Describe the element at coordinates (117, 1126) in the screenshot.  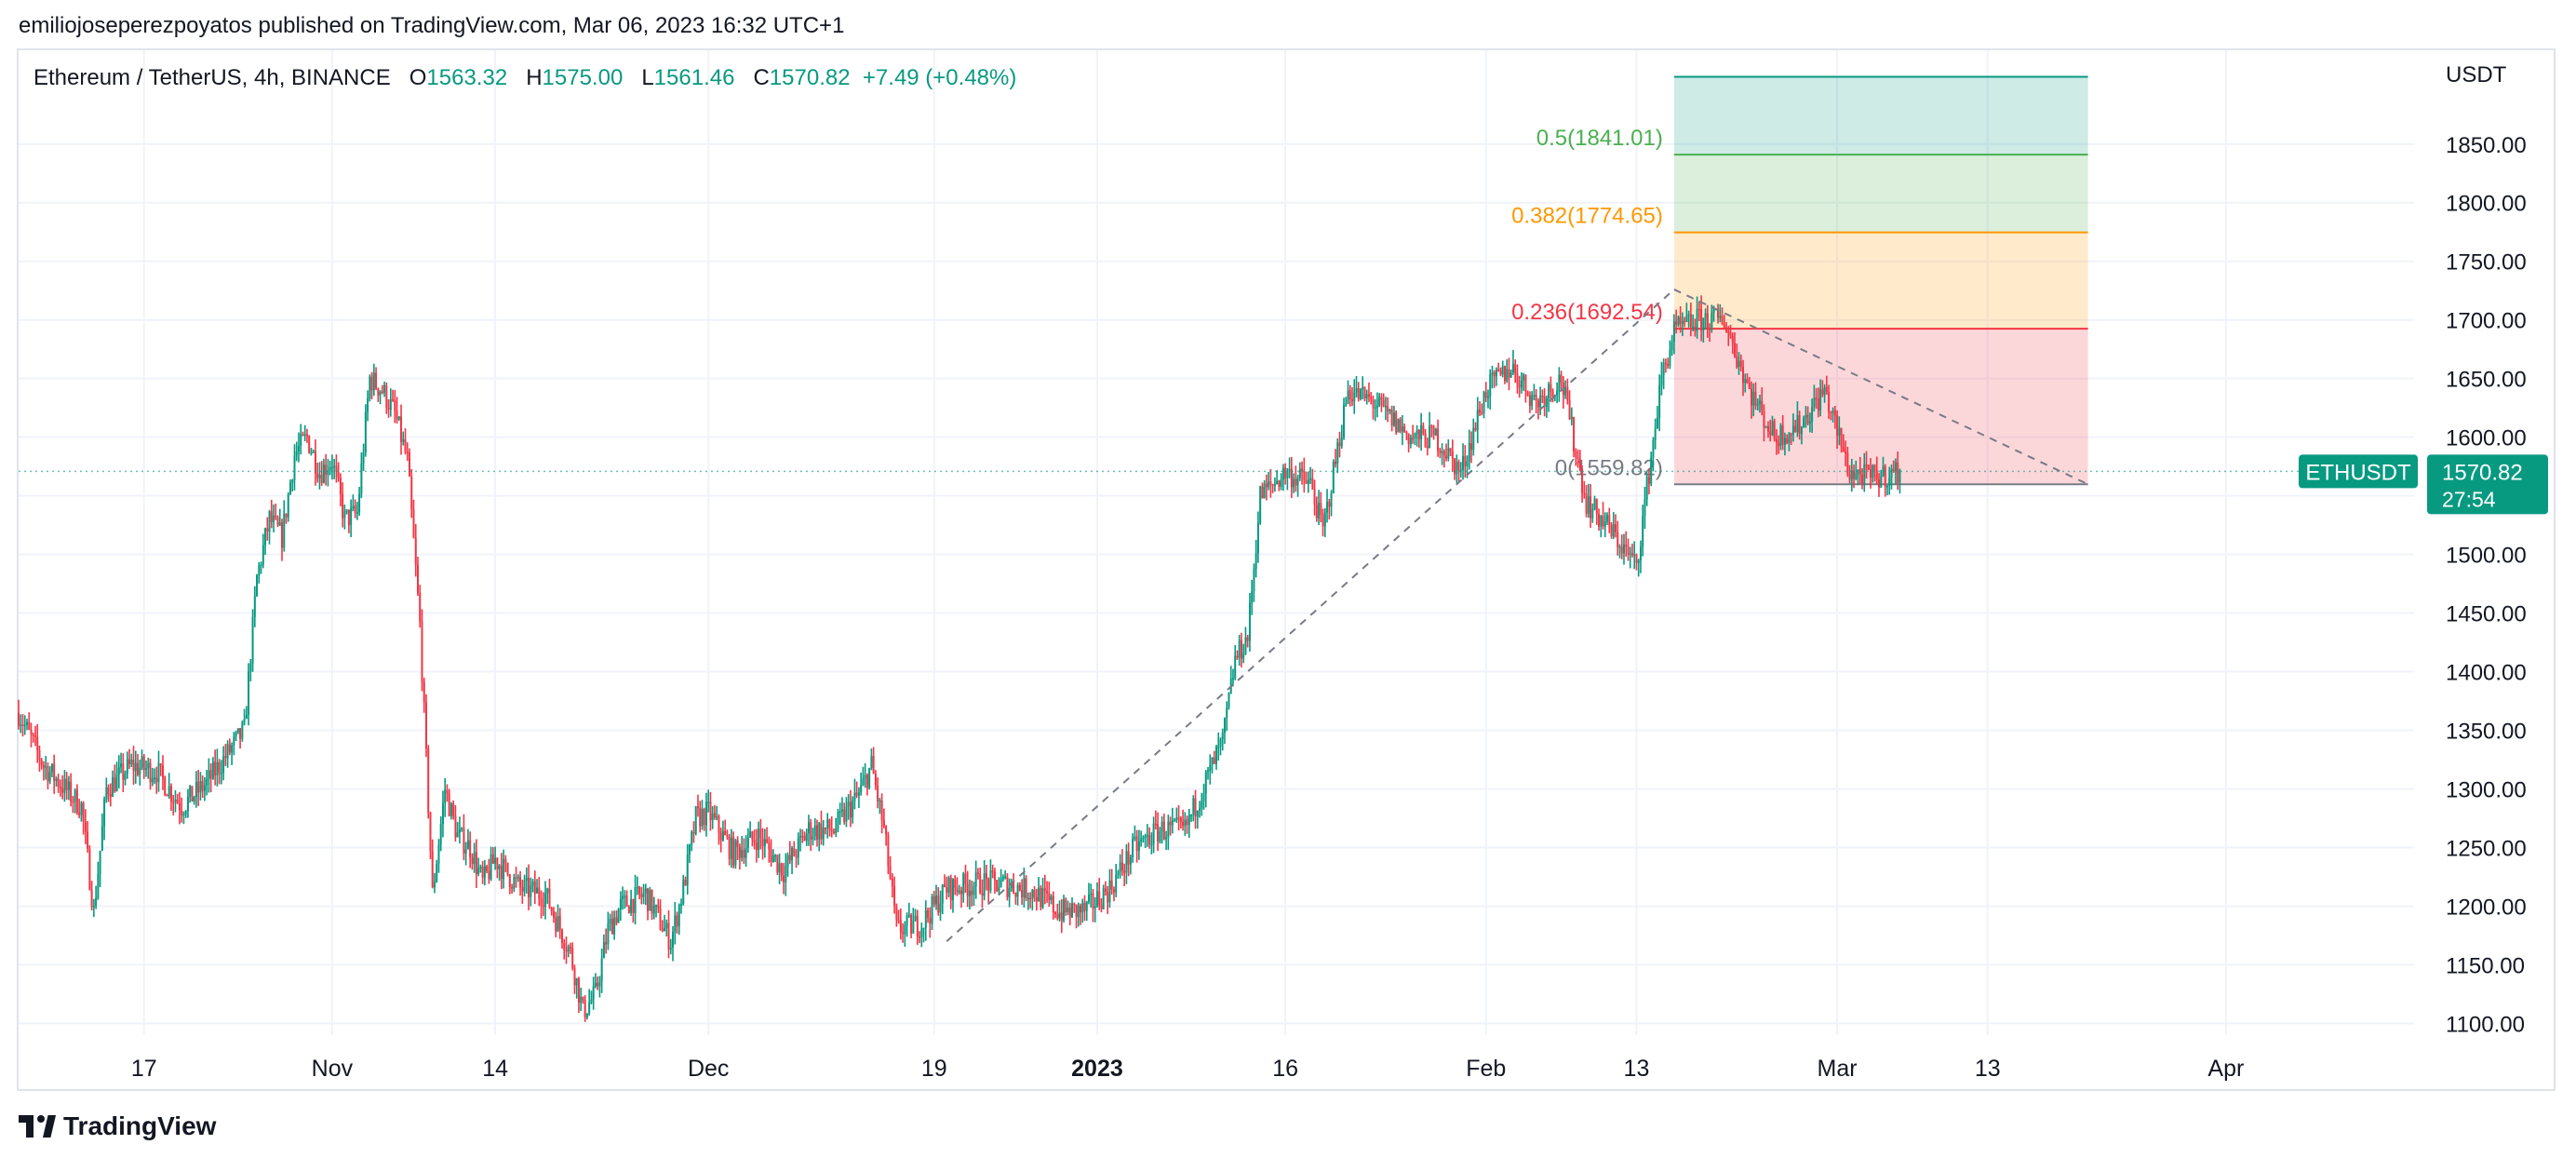
I see `tradingview-logo: TradingView` at that location.